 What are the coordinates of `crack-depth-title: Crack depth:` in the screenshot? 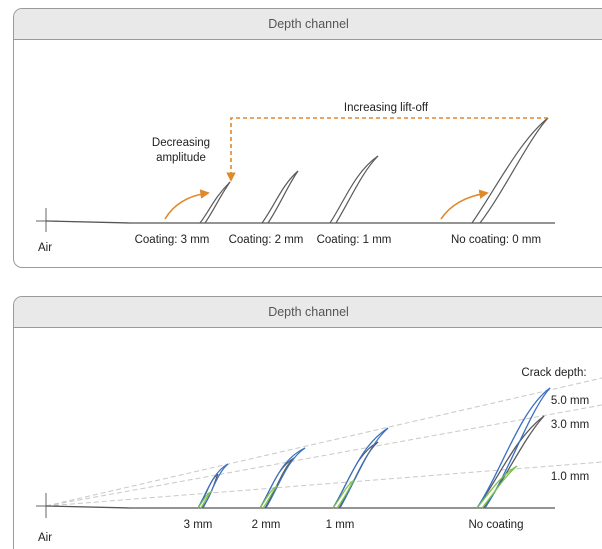 It's located at (553, 373).